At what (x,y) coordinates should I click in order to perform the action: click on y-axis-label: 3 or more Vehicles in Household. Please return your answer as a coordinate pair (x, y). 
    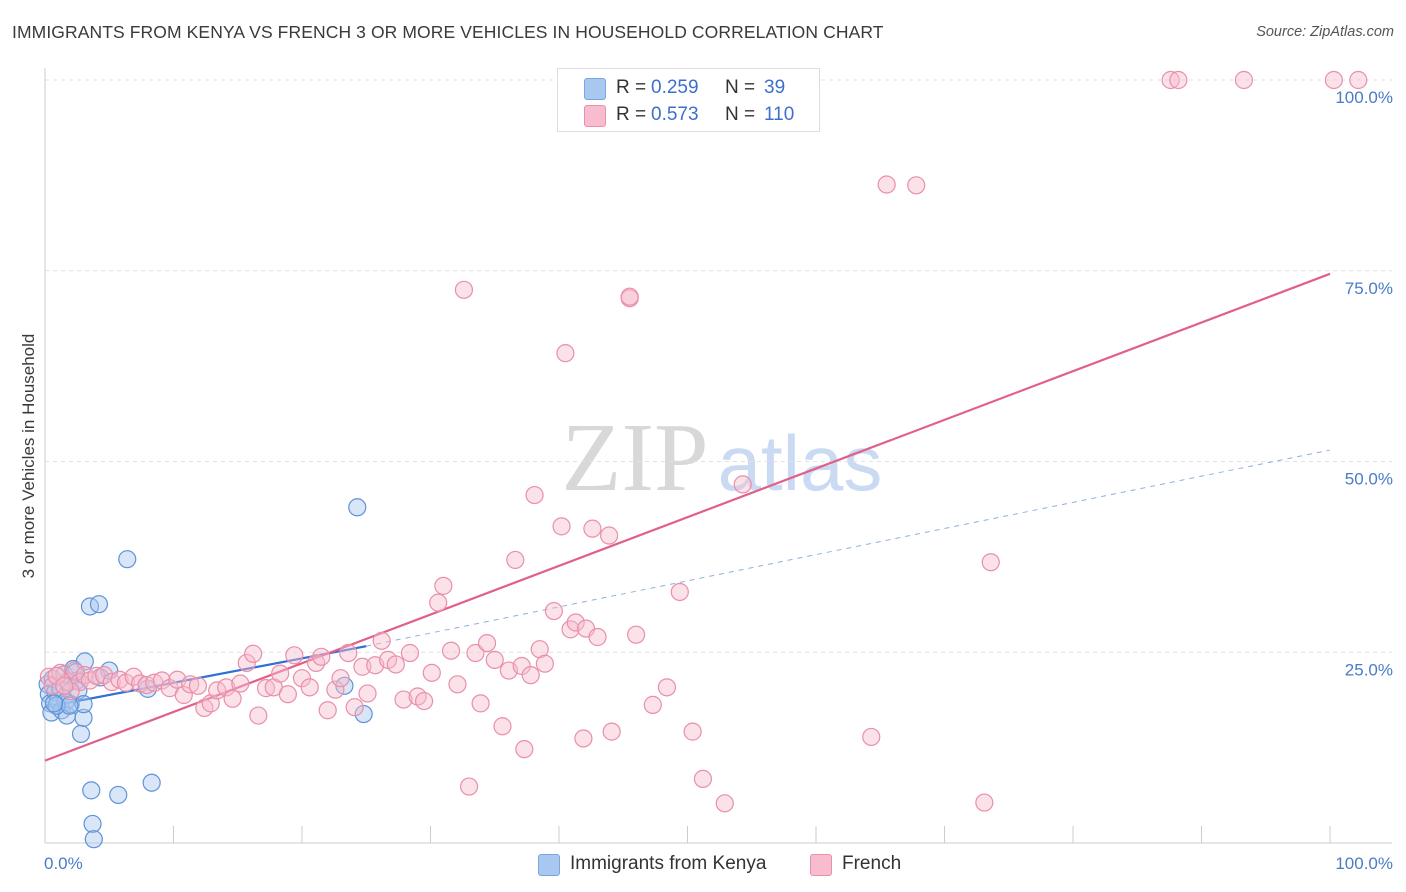
    Looking at the image, I should click on (28, 456).